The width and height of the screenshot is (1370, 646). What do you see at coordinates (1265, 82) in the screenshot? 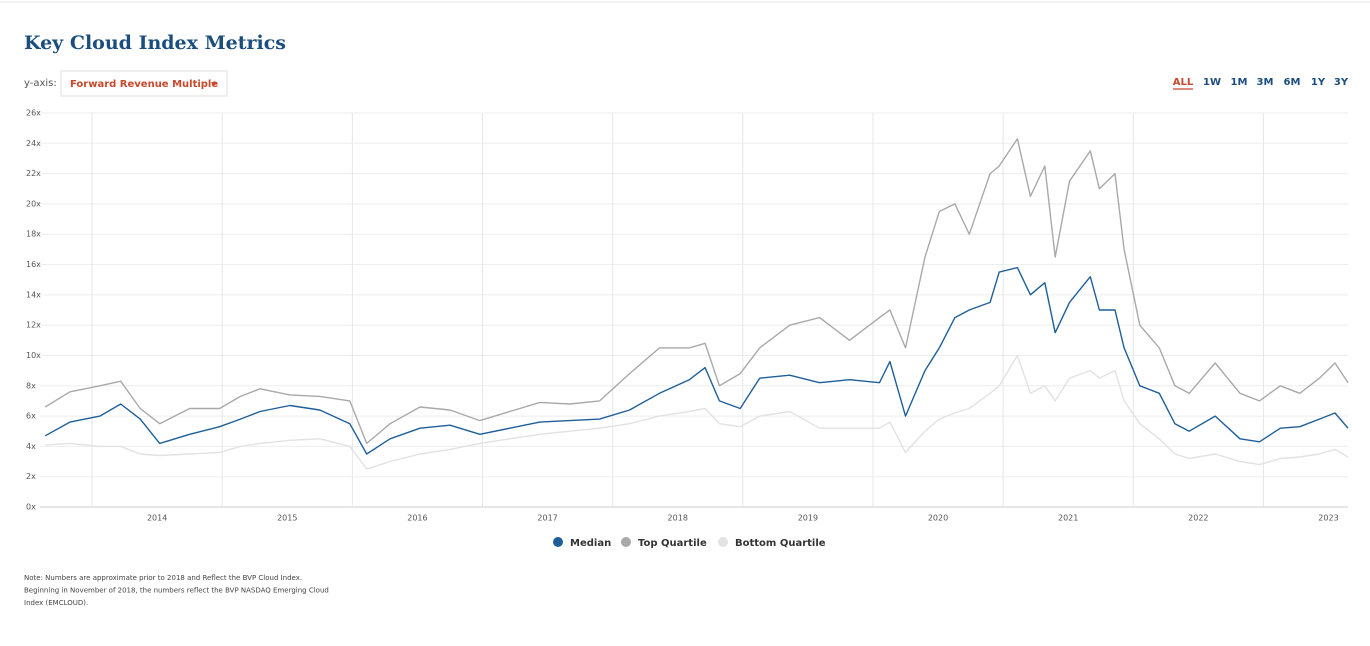
I see `range-button: 3M` at bounding box center [1265, 82].